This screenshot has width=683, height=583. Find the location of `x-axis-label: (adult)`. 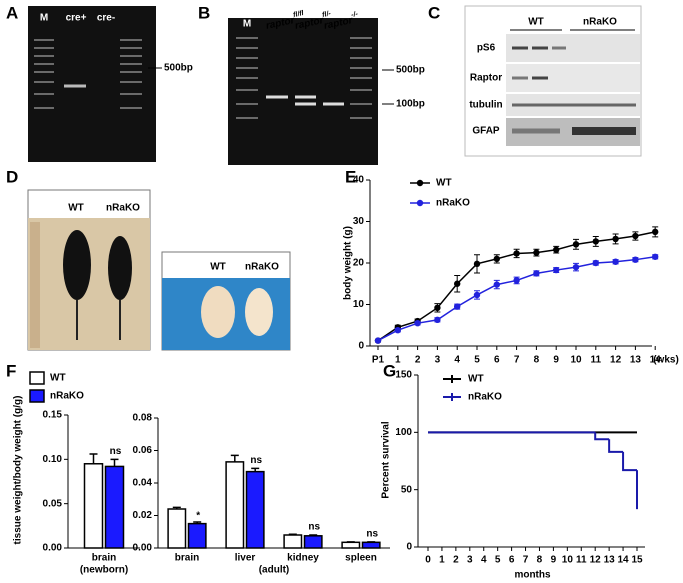

x-axis-label: (adult) is located at coordinates (274, 570).